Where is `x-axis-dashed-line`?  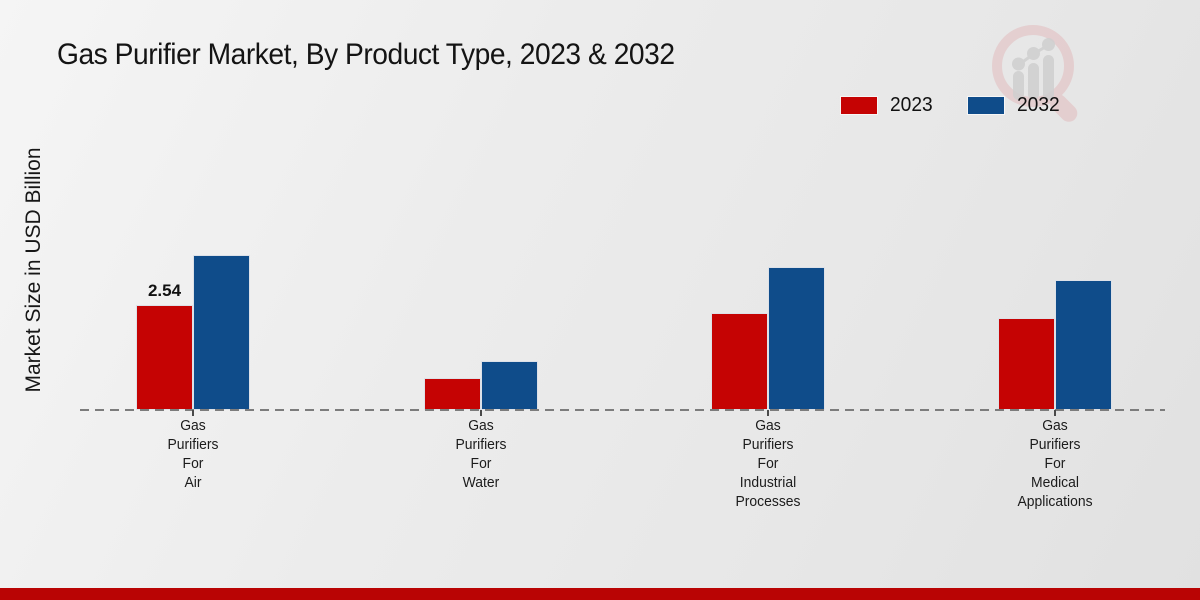 x-axis-dashed-line is located at coordinates (622, 410).